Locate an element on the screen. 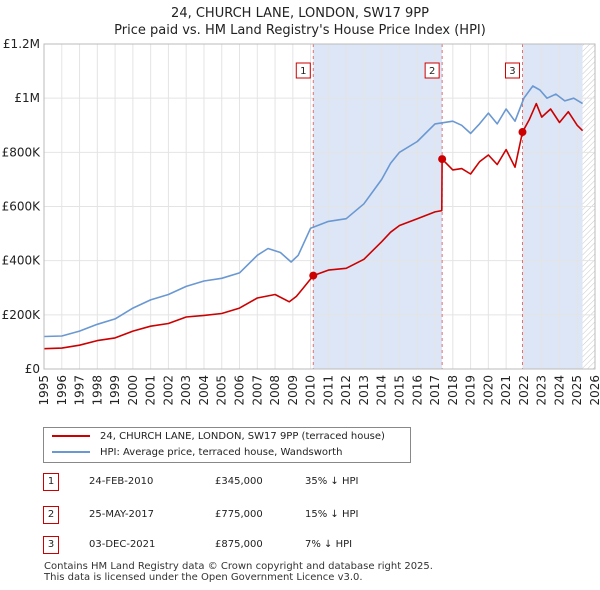 This screenshot has height=590, width=600. x-tick-label: 2012 is located at coordinates (346, 390).